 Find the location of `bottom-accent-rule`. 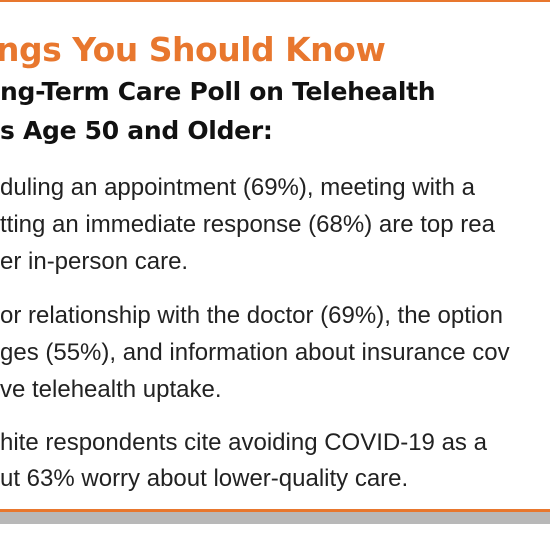

bottom-accent-rule is located at coordinates (275, 510).